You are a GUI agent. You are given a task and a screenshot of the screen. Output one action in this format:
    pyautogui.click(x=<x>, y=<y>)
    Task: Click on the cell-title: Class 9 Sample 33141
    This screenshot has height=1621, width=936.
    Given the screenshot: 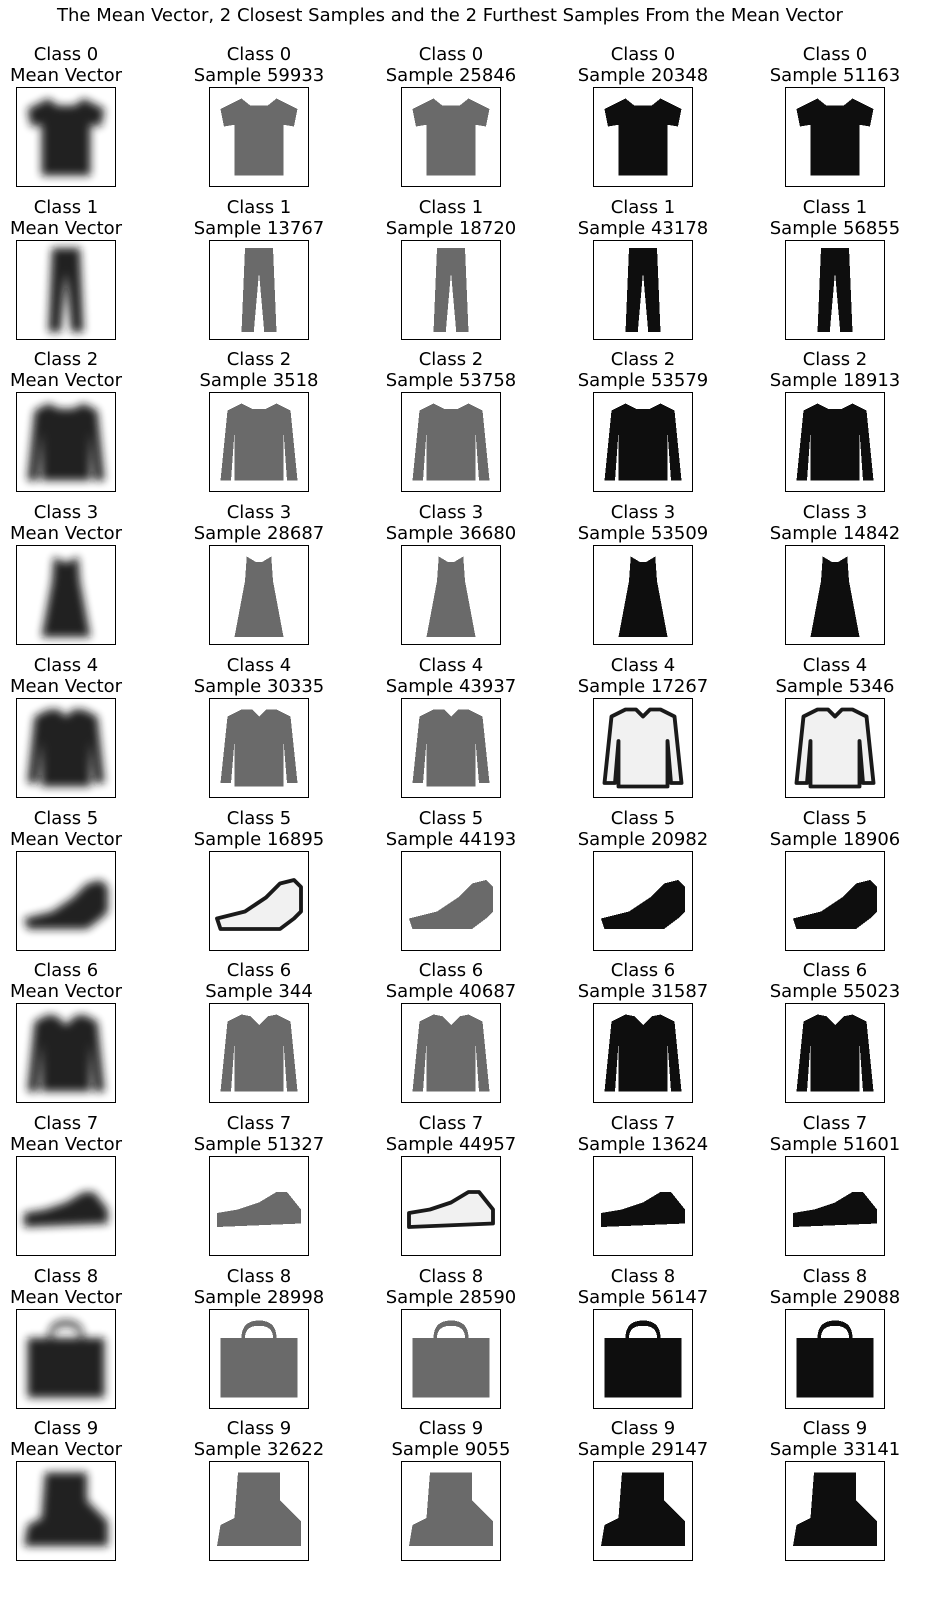 What is the action you would take?
    pyautogui.click(x=835, y=1439)
    